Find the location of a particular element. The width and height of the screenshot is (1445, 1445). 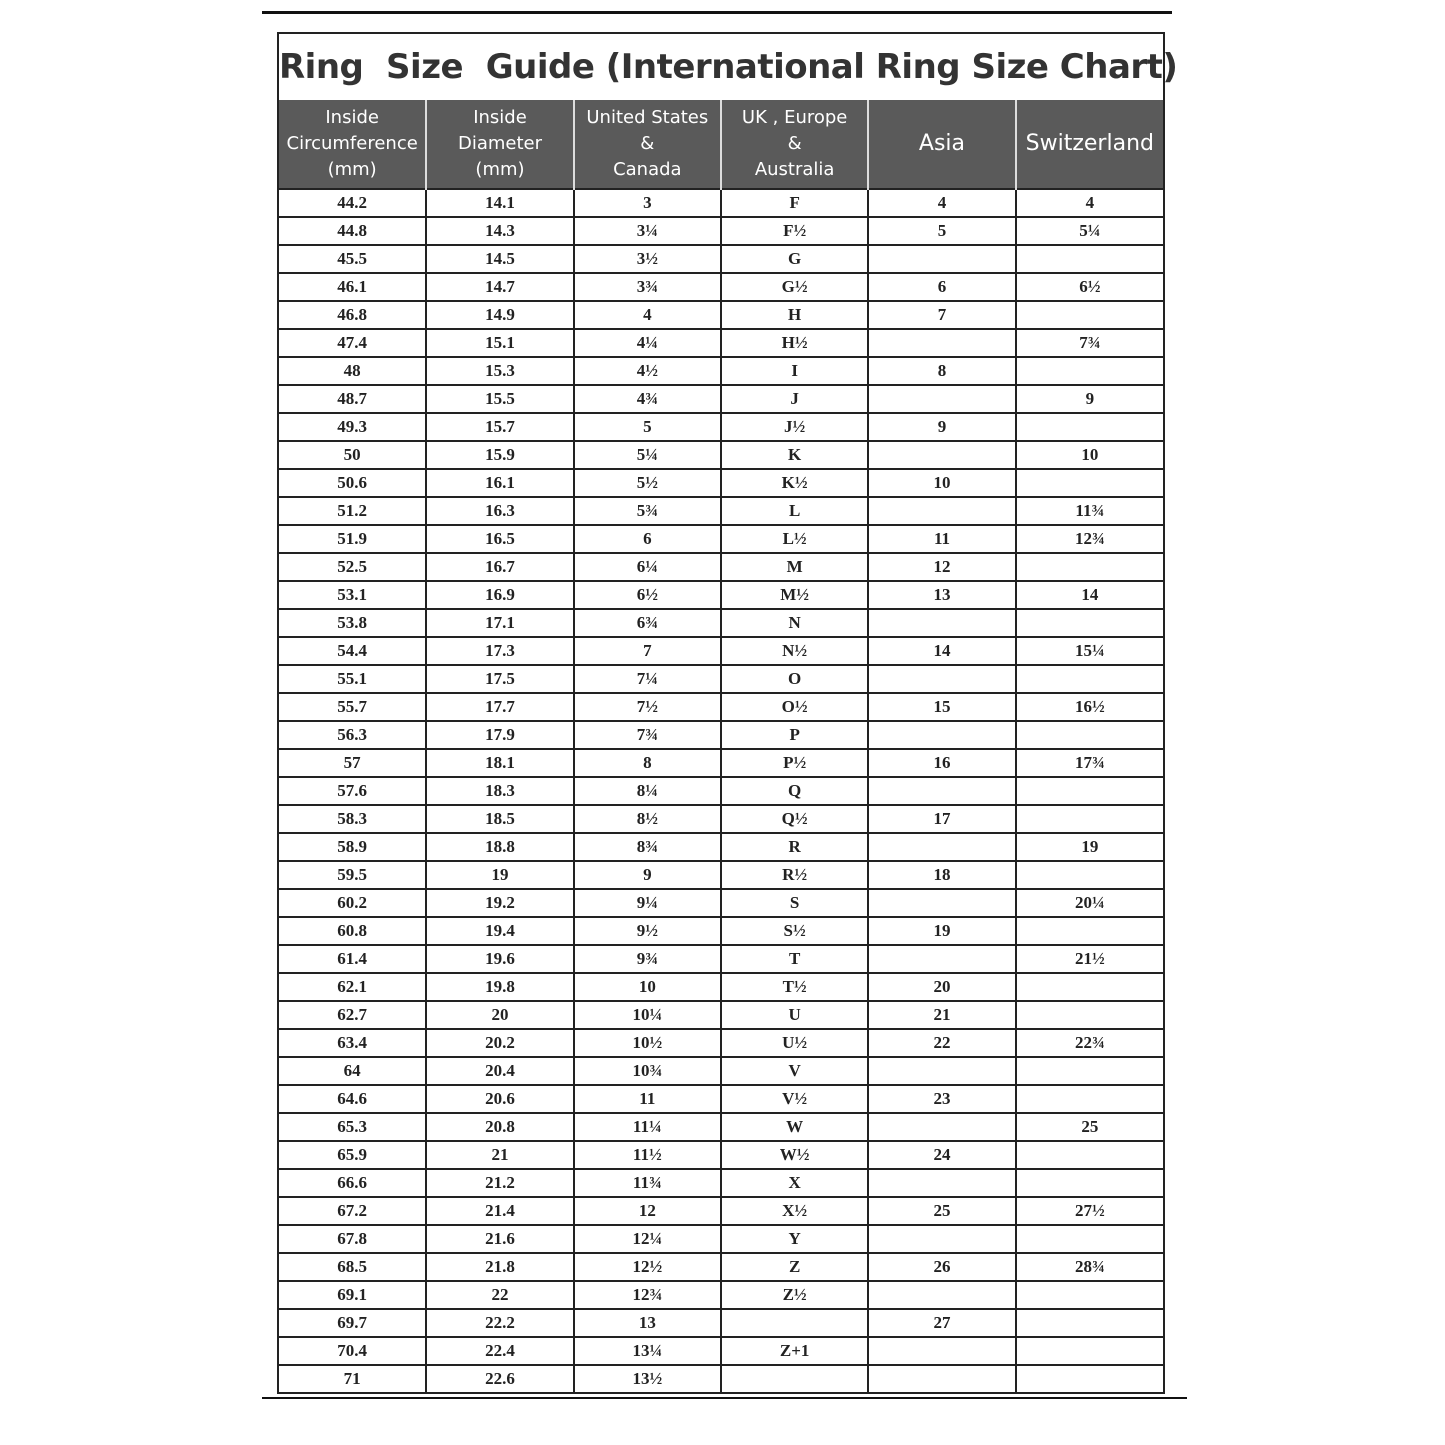

table-cell: 8½ is located at coordinates (647, 819).